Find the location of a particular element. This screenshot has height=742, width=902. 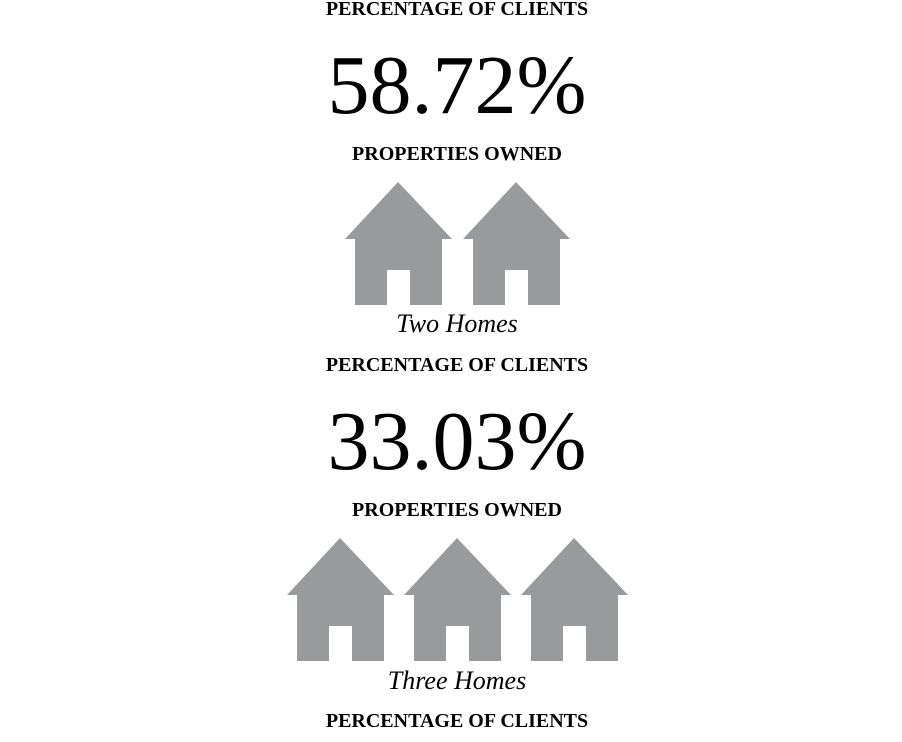

percentage: 58.72% is located at coordinates (457, 85).